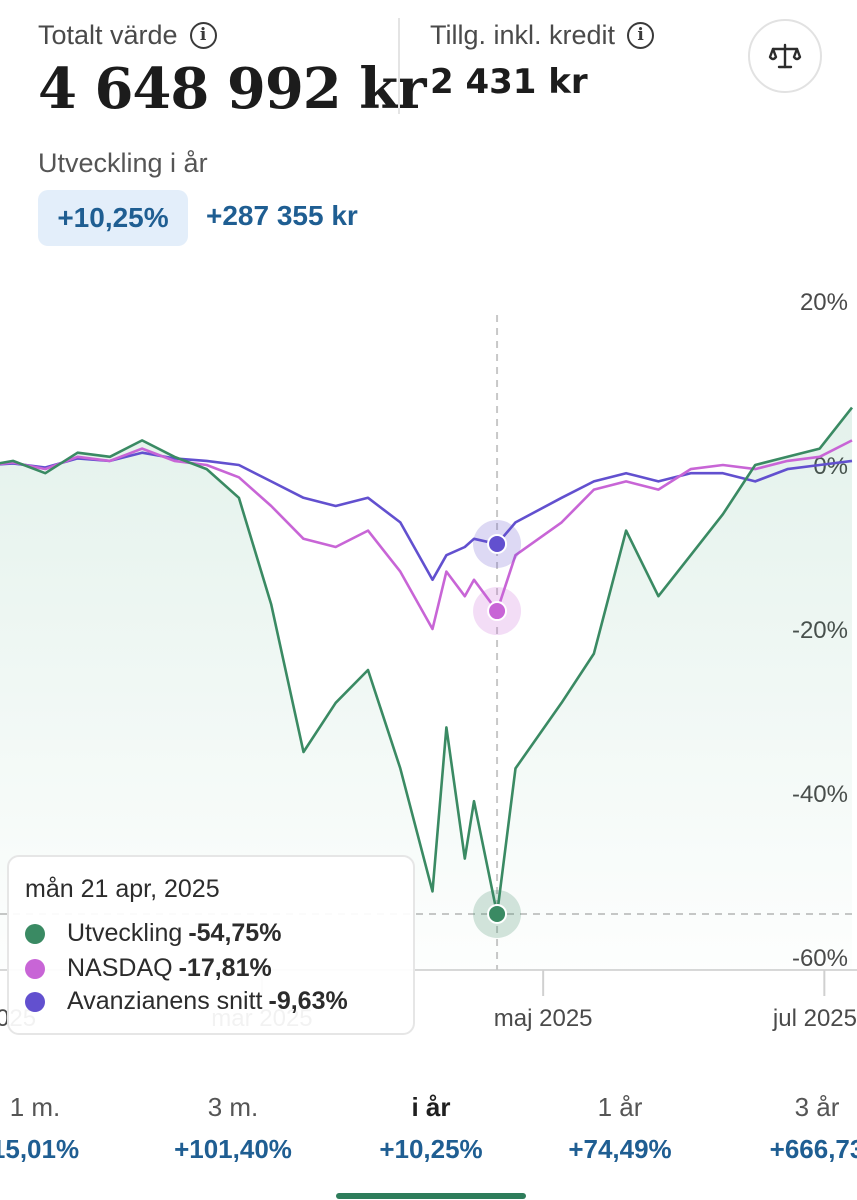 The image size is (857, 1200). Describe the element at coordinates (813, 1149) in the screenshot. I see `period-value: +666,73` at that location.